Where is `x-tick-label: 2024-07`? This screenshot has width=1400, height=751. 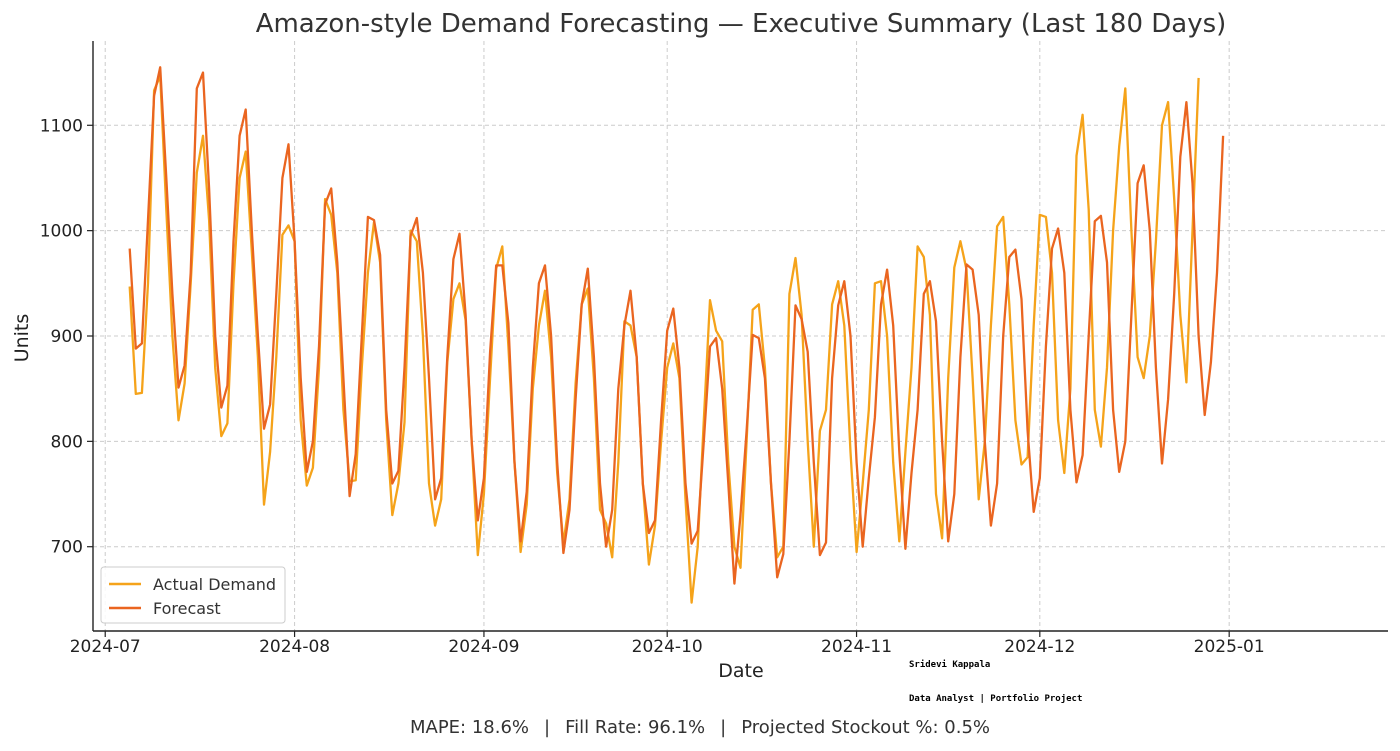 x-tick-label: 2024-07 is located at coordinates (105, 647).